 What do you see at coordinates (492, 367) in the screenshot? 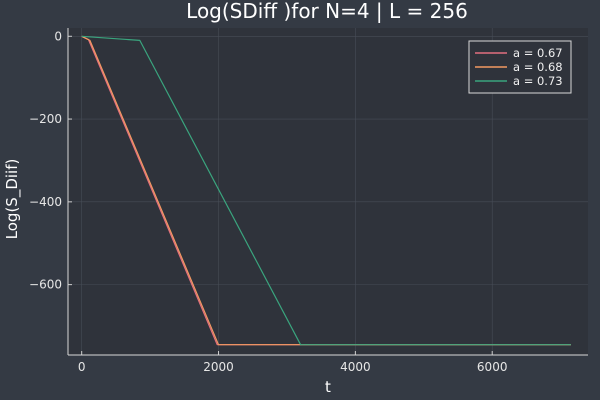
I see `x-tick-label: 6000` at bounding box center [492, 367].